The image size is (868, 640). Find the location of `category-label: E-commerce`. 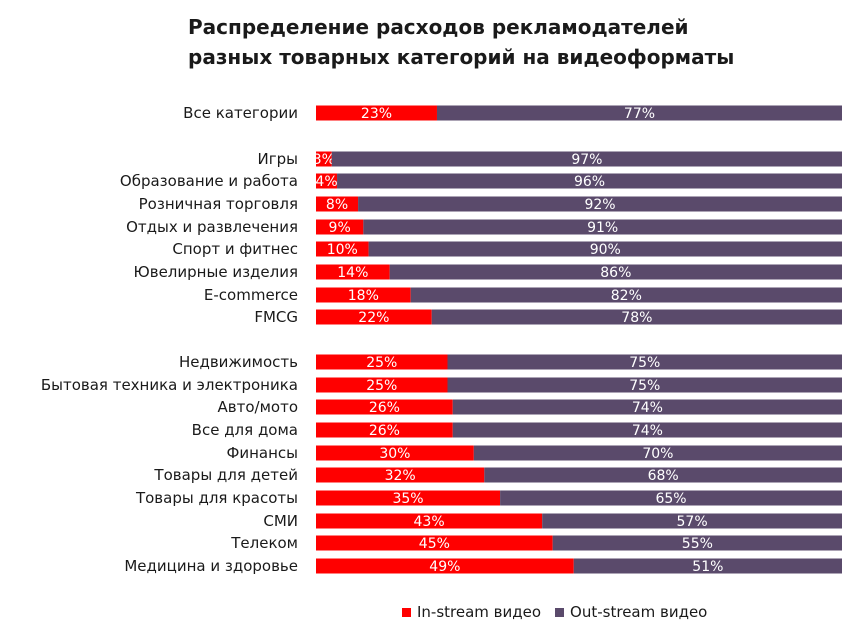

category-label: E-commerce is located at coordinates (251, 295).